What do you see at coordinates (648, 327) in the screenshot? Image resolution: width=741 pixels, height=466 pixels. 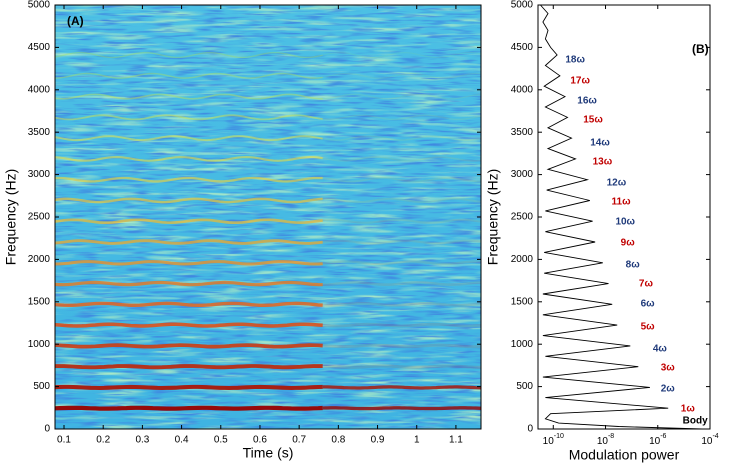 I see `annotation: 5ω` at bounding box center [648, 327].